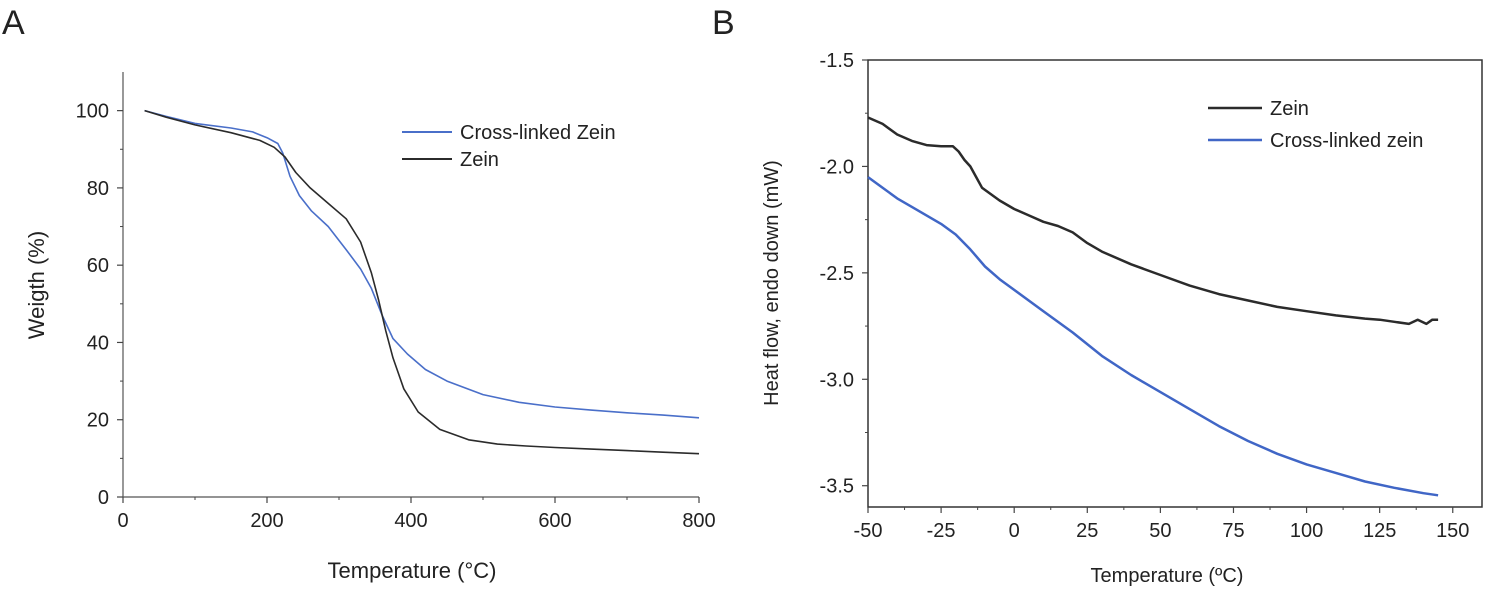  I want to click on panel-b-x-axis-title: Temperature (ºC), so click(1167, 576).